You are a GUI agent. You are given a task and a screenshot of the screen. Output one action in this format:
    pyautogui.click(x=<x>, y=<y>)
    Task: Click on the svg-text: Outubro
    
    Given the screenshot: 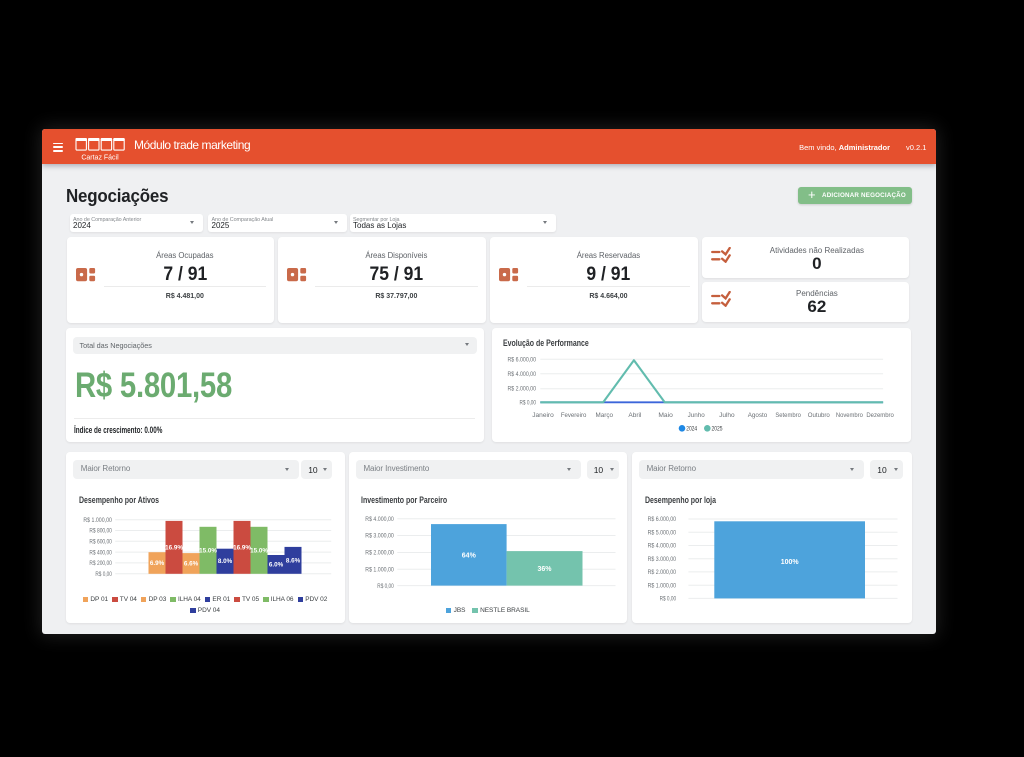 What is the action you would take?
    pyautogui.click(x=819, y=415)
    